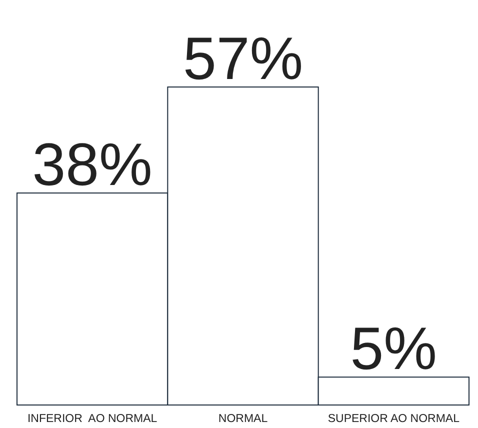 The image size is (478, 428). What do you see at coordinates (243, 418) in the screenshot?
I see `x-tick-label: NORMAL` at bounding box center [243, 418].